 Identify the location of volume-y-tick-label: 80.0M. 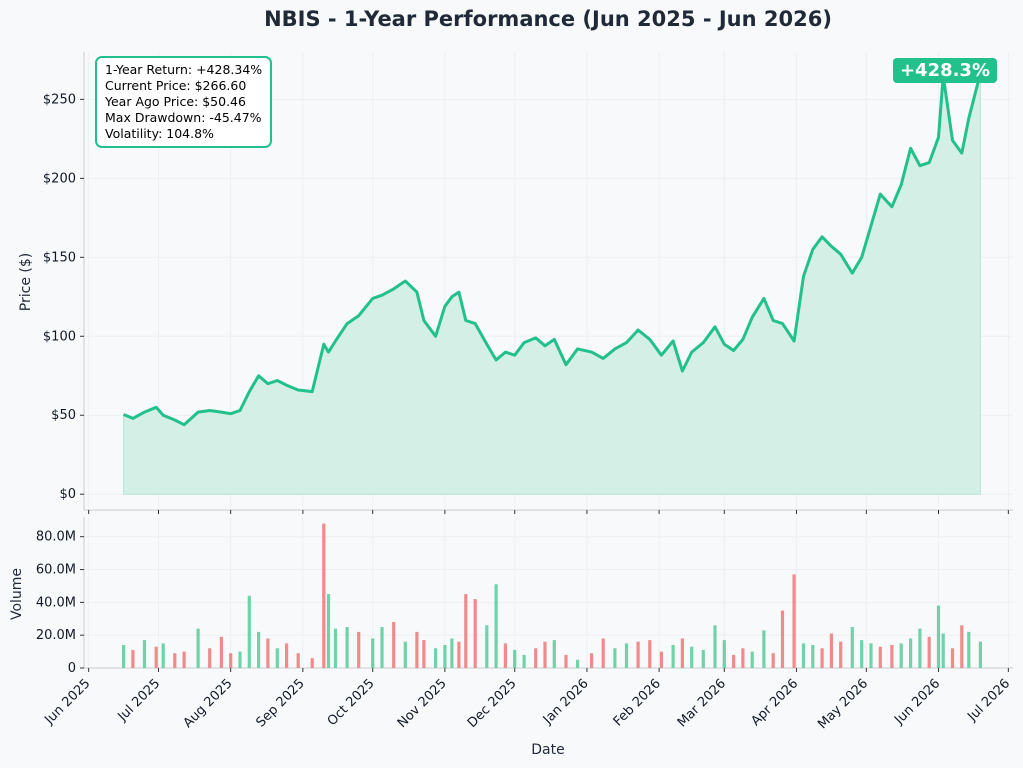
(56, 537).